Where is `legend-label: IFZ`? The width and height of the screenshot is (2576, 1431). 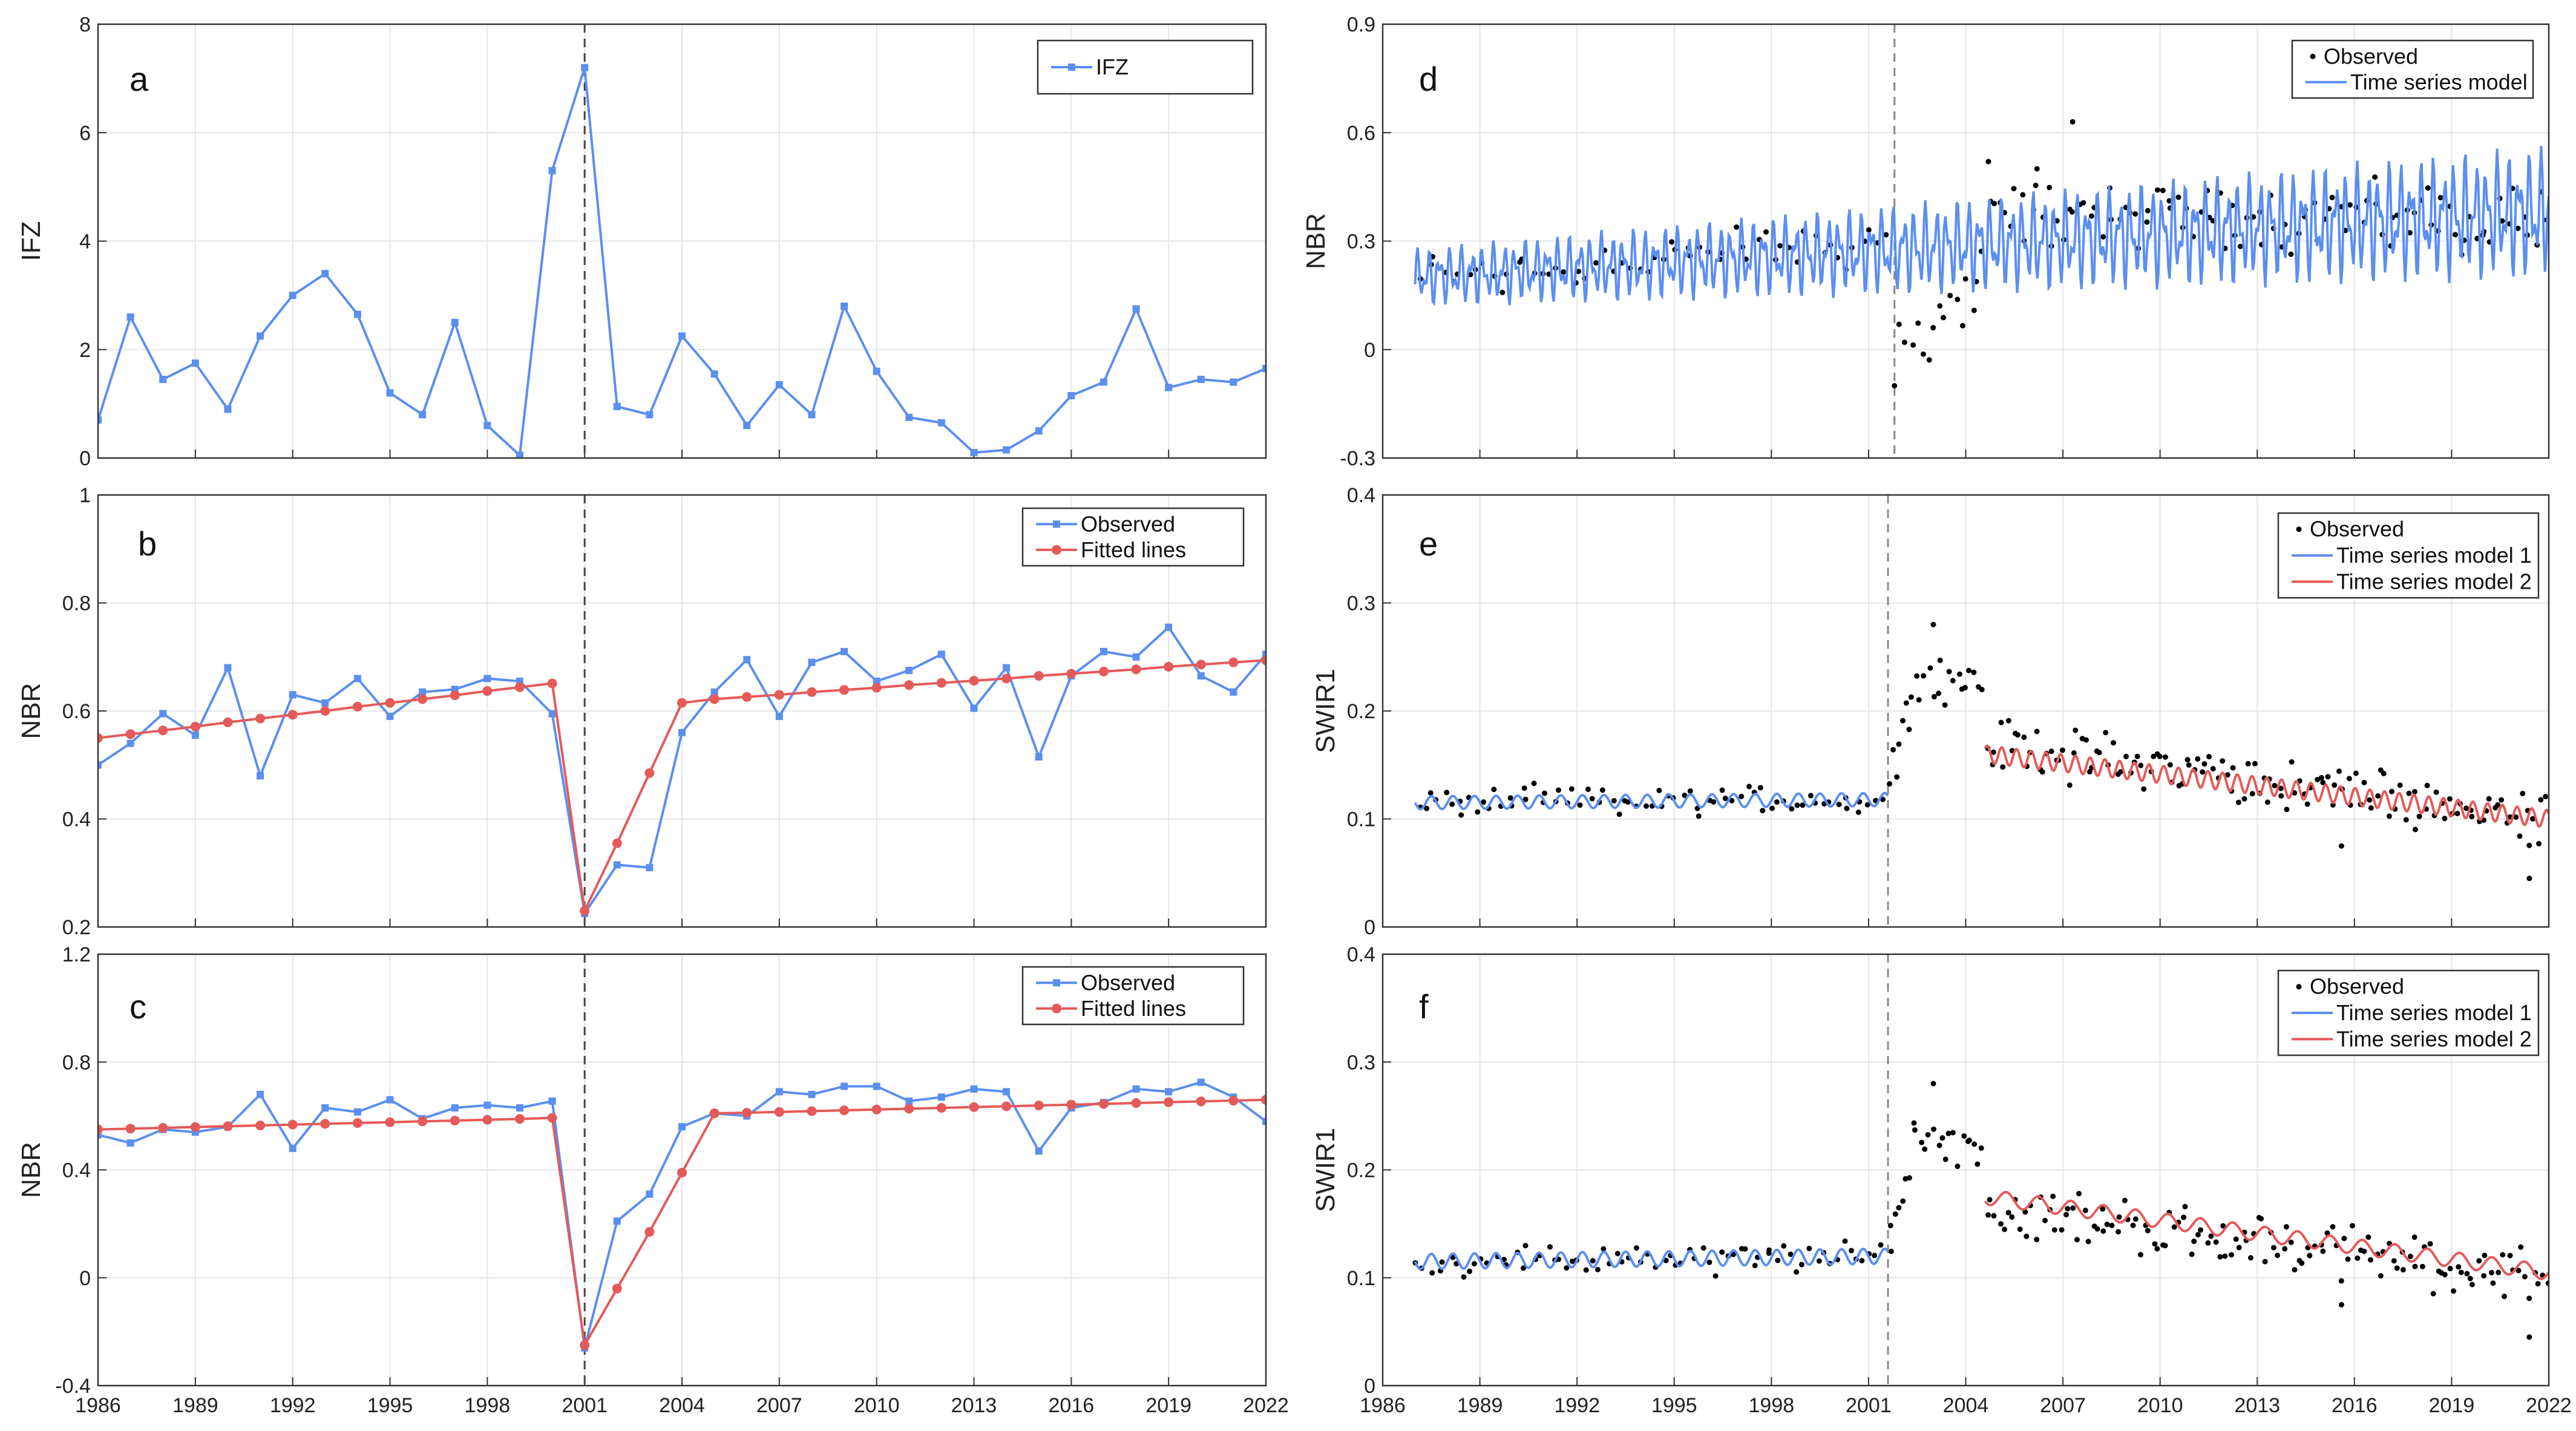
legend-label: IFZ is located at coordinates (1112, 66).